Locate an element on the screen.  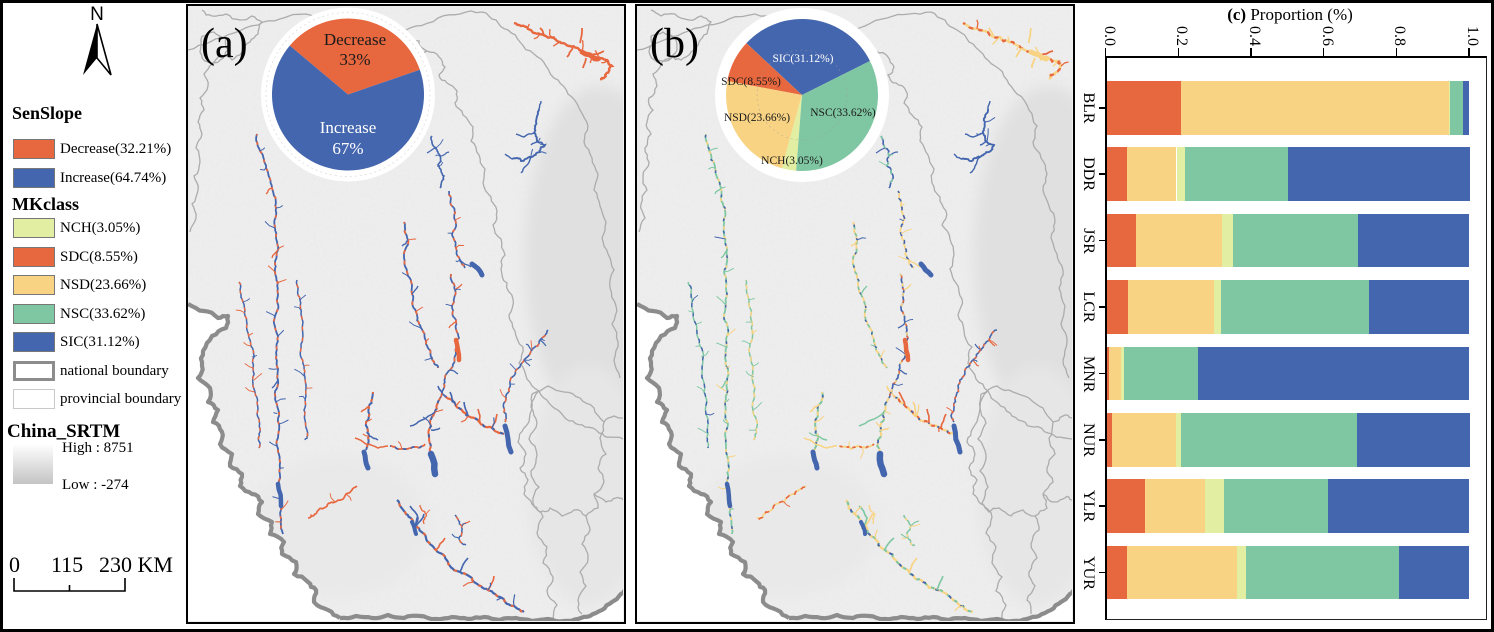
svg-text: Increase is located at coordinates (348, 127).